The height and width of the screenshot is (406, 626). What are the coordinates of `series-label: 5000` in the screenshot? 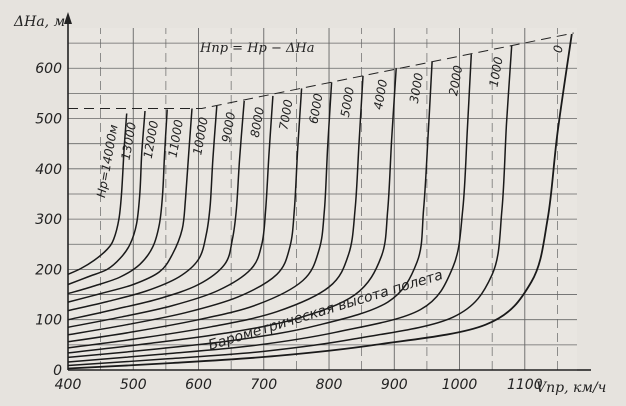 It's located at (347, 102).